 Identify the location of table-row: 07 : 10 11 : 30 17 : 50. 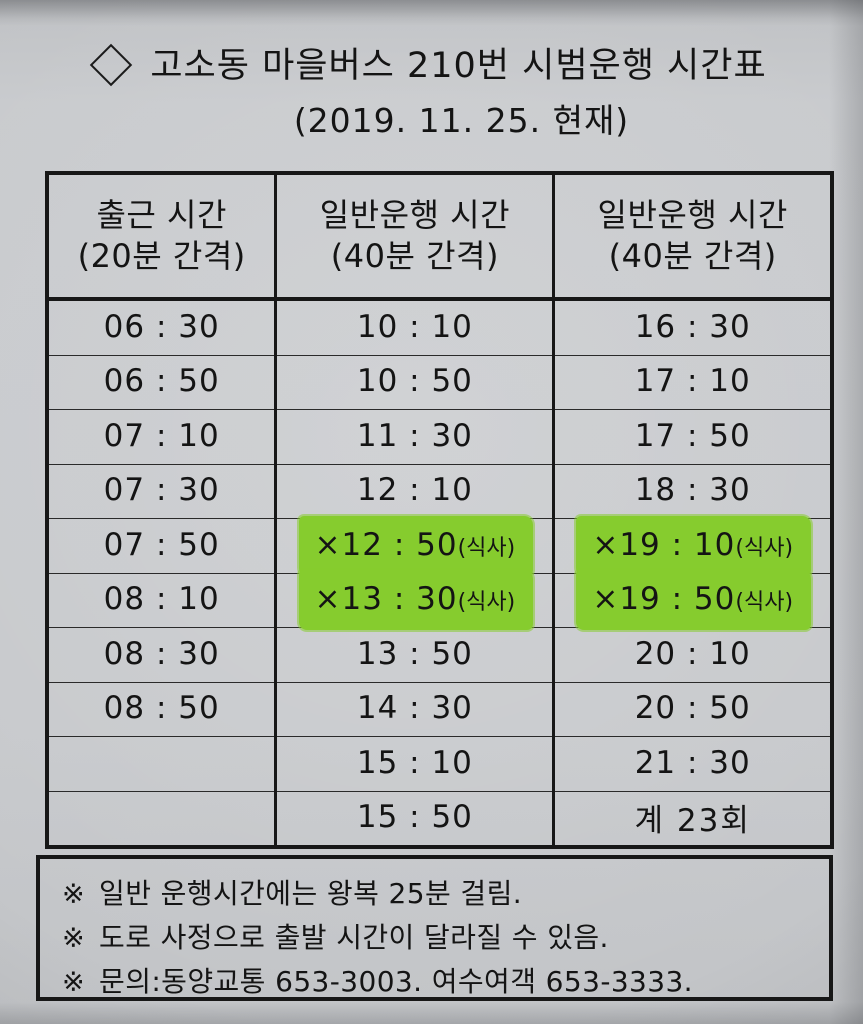
(439, 437).